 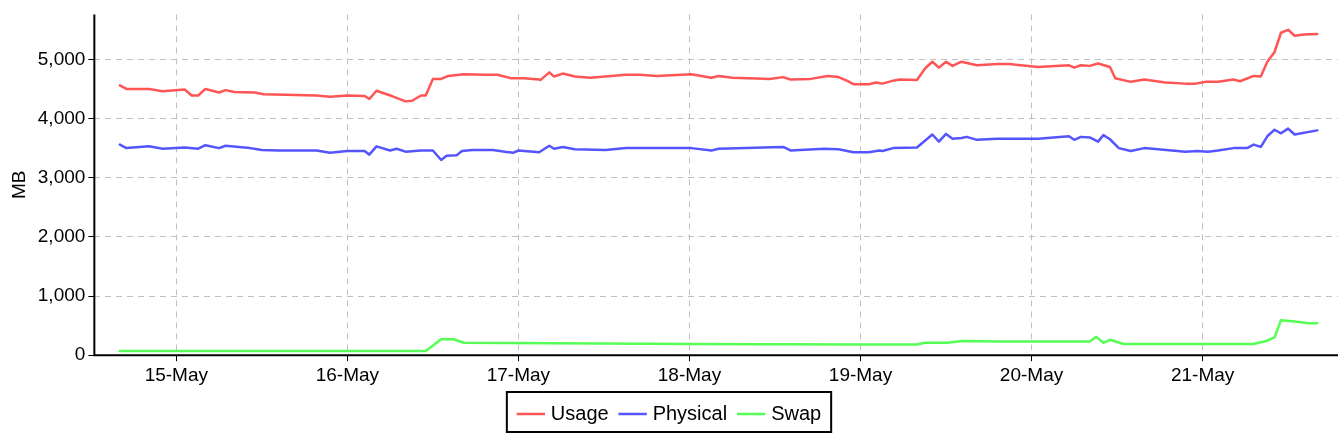 What do you see at coordinates (61, 58) in the screenshot?
I see `y-tick-label: 5,000` at bounding box center [61, 58].